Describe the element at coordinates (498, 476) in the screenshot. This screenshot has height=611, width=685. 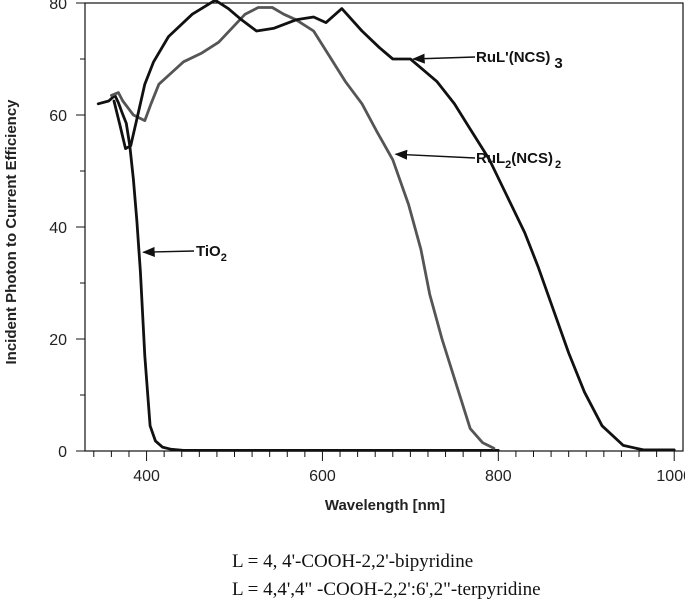
I see `x-tick-label: 800` at that location.